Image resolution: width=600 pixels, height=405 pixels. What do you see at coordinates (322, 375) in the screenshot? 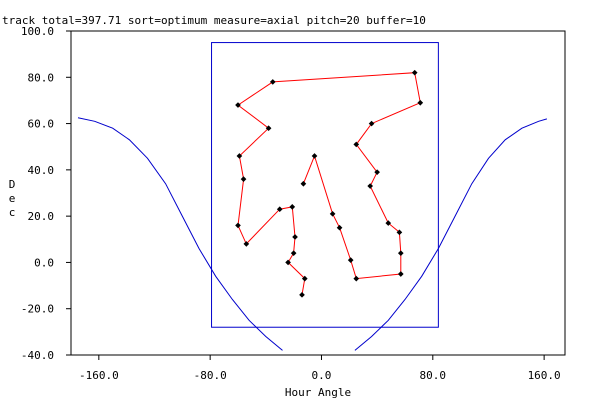
I see `x-tick-label: 0.0` at bounding box center [322, 375].